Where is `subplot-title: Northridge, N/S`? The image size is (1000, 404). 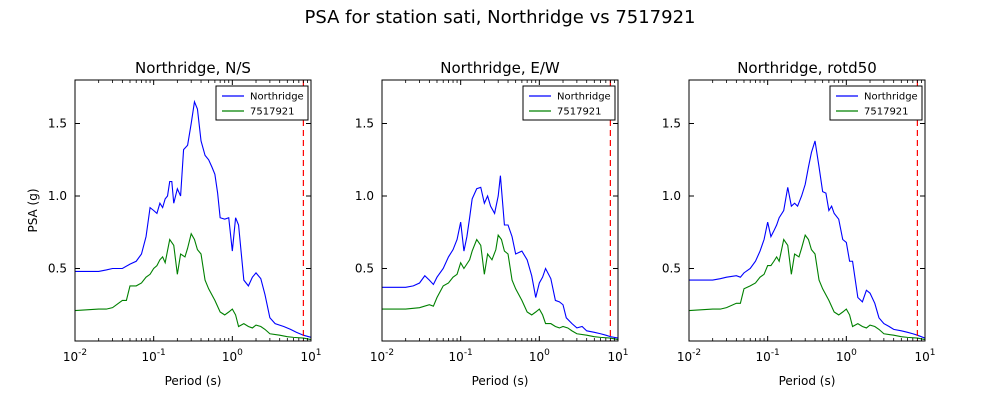
subplot-title: Northridge, N/S is located at coordinates (193, 68).